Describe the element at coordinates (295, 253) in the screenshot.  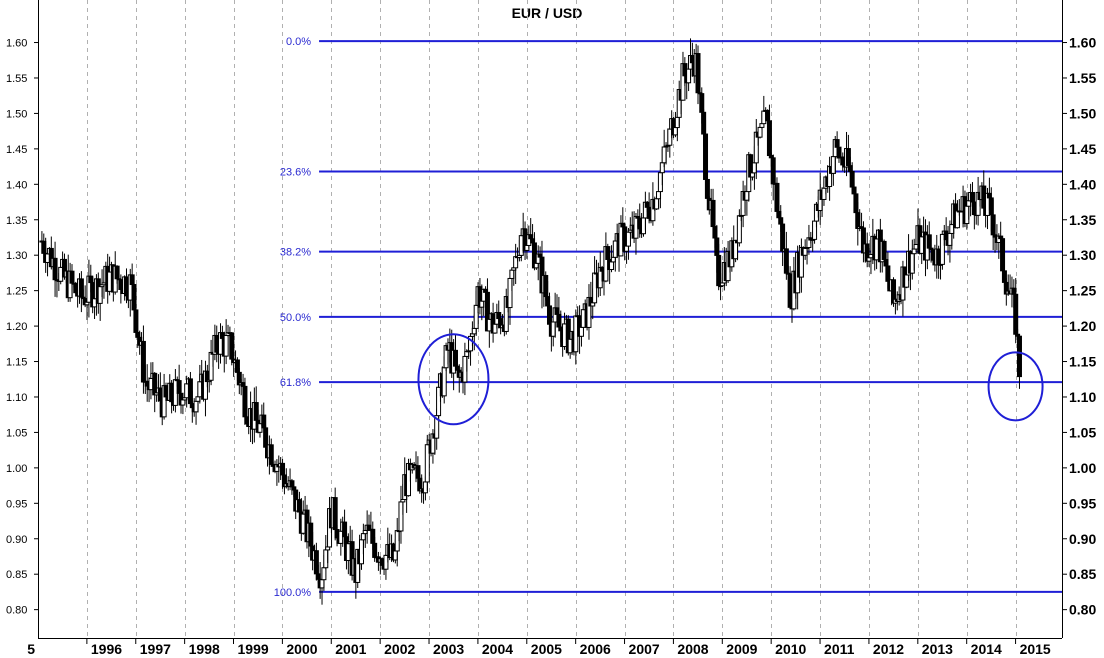
I see `fib-level-label: 38.2%` at that location.